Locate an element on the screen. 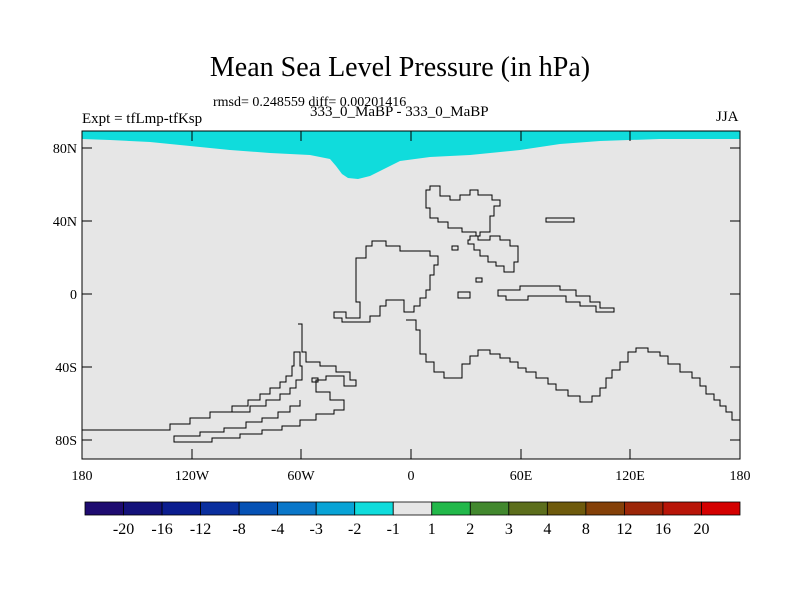 The height and width of the screenshot is (600, 800). y-tick-label: 40S is located at coordinates (66, 368).